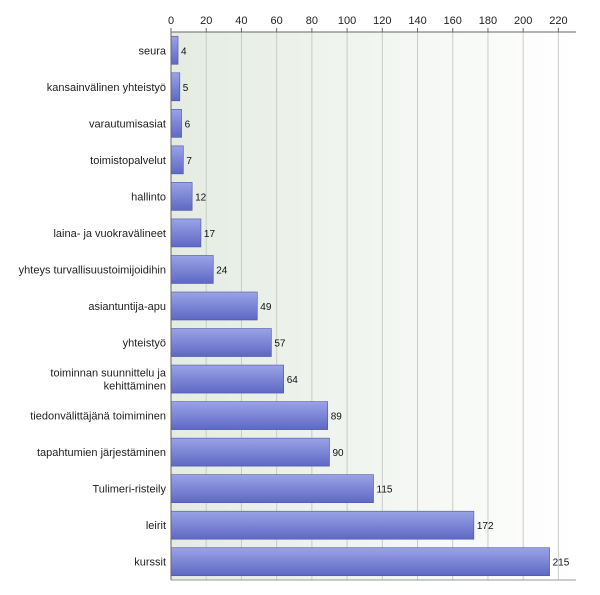  What do you see at coordinates (385, 490) in the screenshot?
I see `data-label: 115` at bounding box center [385, 490].